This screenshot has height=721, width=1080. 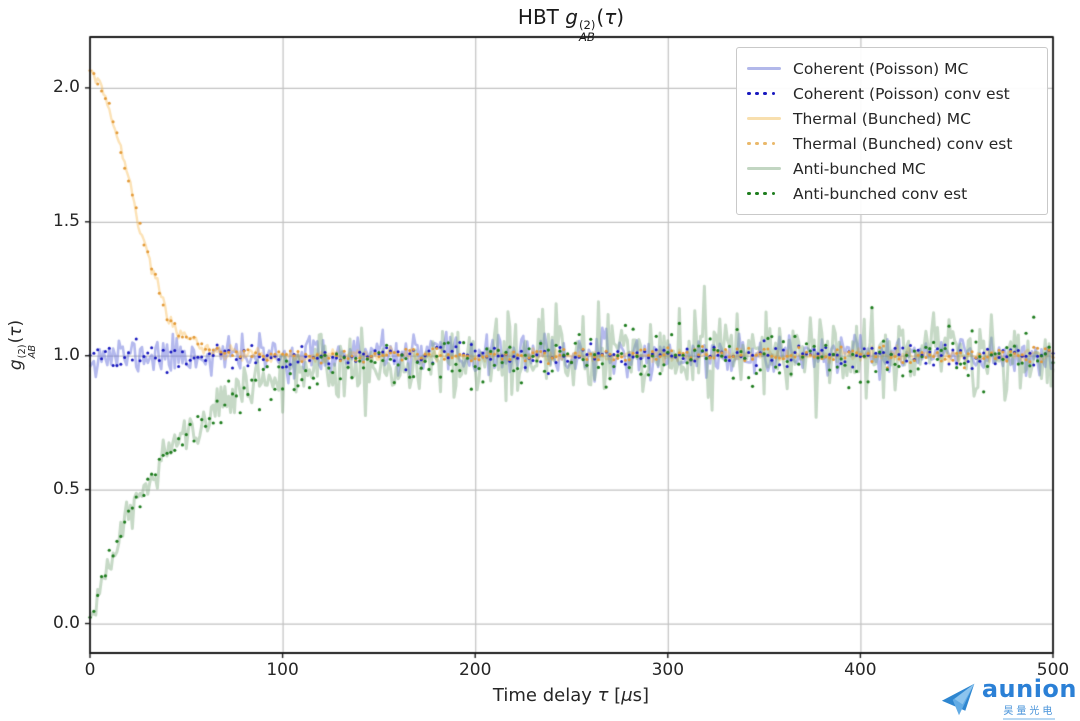 I want to click on y-tick-label: 1.5, so click(x=66, y=220).